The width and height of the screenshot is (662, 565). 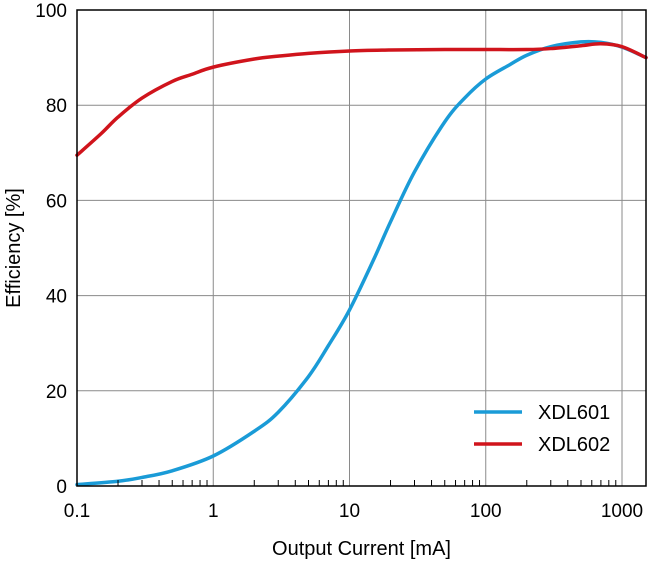 I want to click on y-tick-label: 80, so click(x=56, y=106).